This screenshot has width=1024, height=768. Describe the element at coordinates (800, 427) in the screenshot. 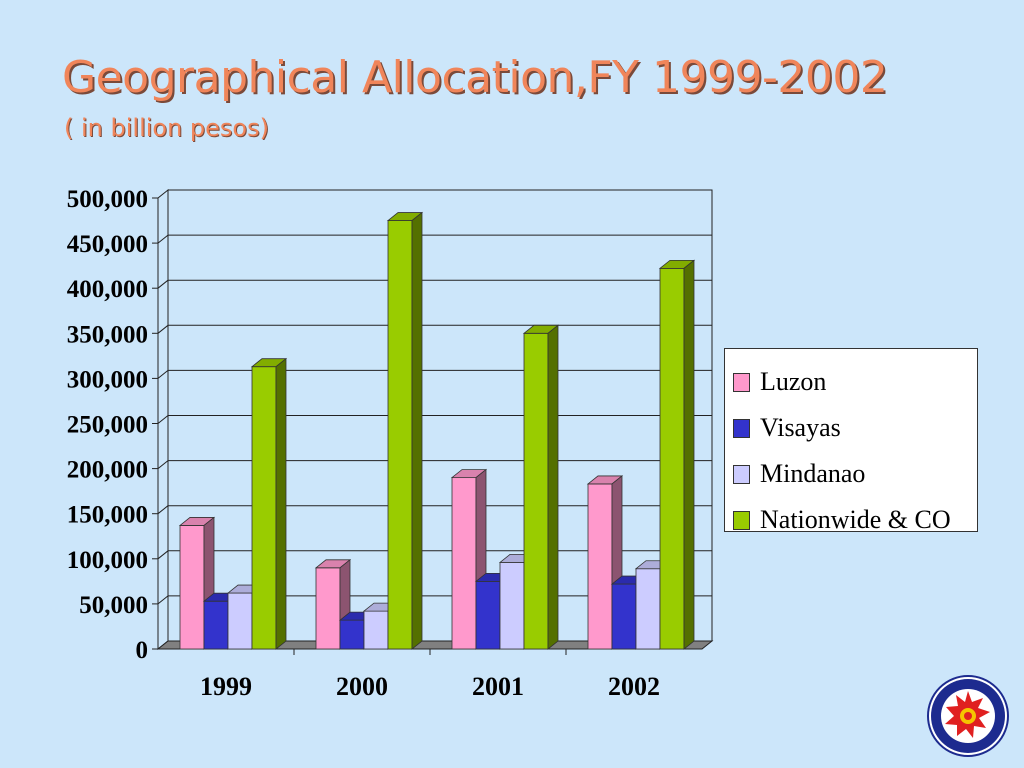

I see `legend-label: Visayas` at that location.